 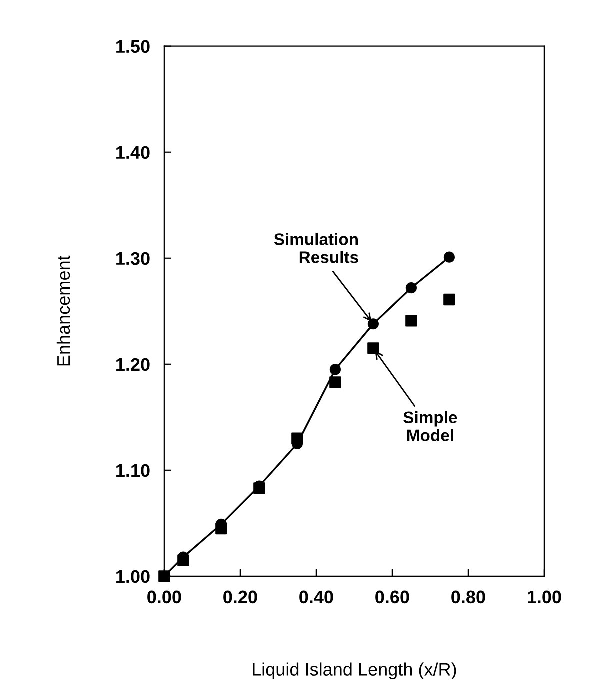 What do you see at coordinates (133, 153) in the screenshot?
I see `y-tick-label: 1.40` at bounding box center [133, 153].